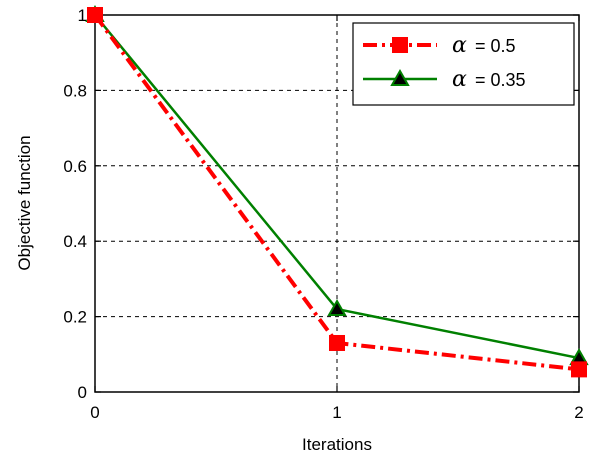 Image resolution: width=591 pixels, height=459 pixels. I want to click on y-tick-label: 1, so click(82, 15).